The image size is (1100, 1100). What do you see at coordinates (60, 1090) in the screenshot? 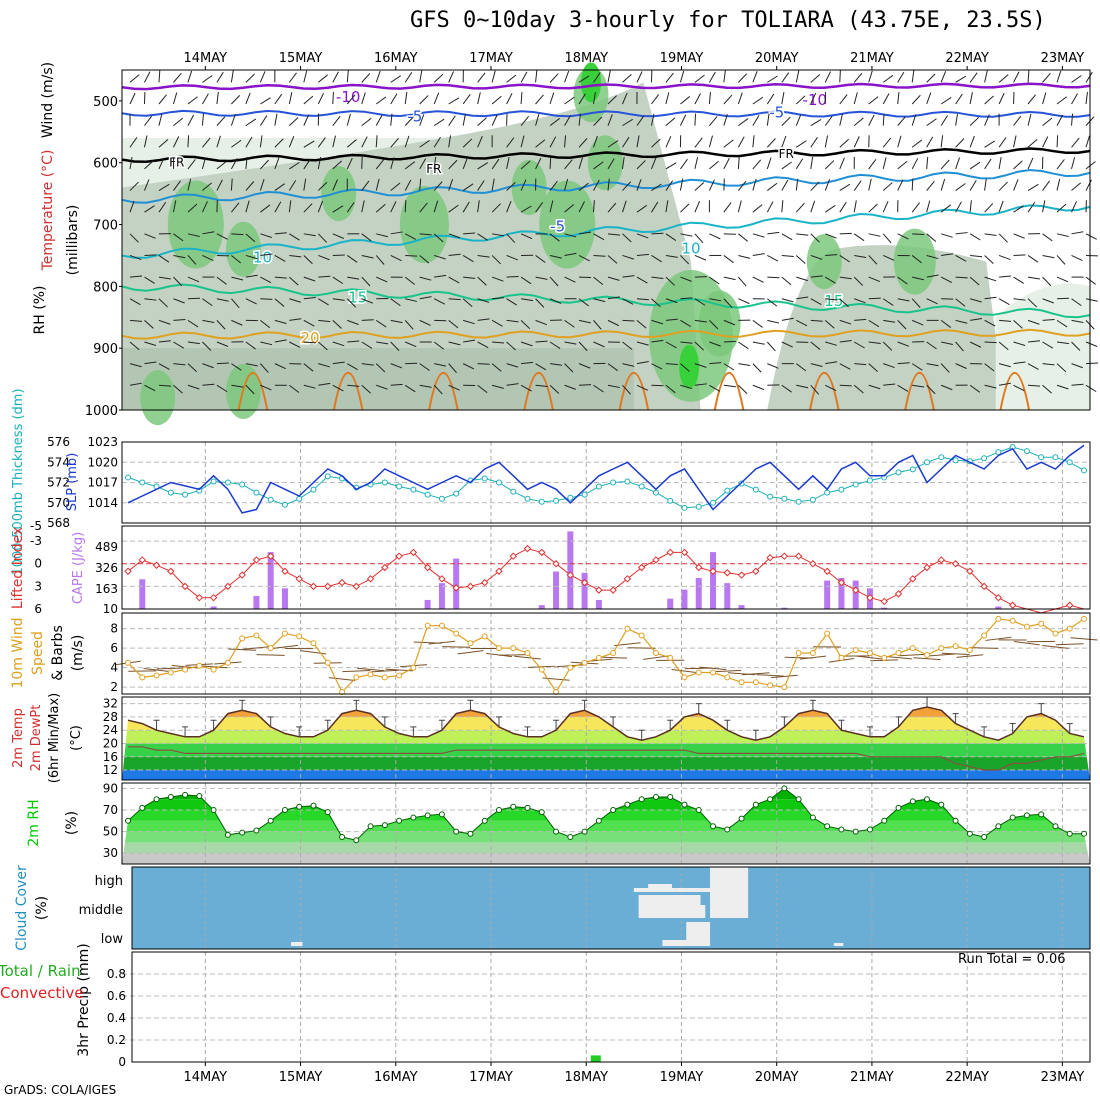
I see `footer-credit: GrADS: COLA/IGES` at bounding box center [60, 1090].